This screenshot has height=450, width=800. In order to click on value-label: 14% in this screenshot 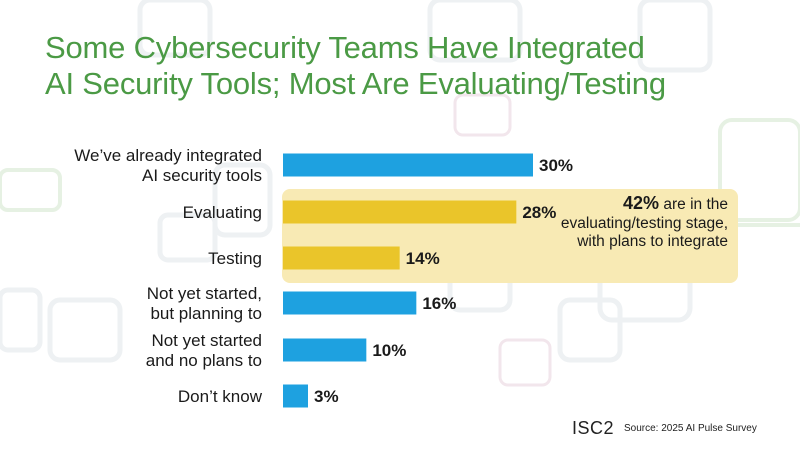, I will do `click(423, 258)`.